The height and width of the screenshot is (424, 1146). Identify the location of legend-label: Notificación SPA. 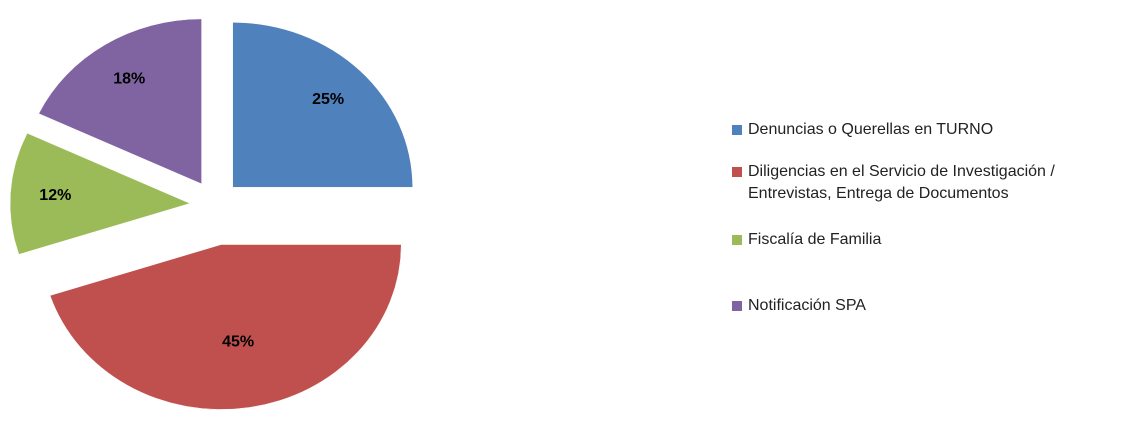
(807, 305).